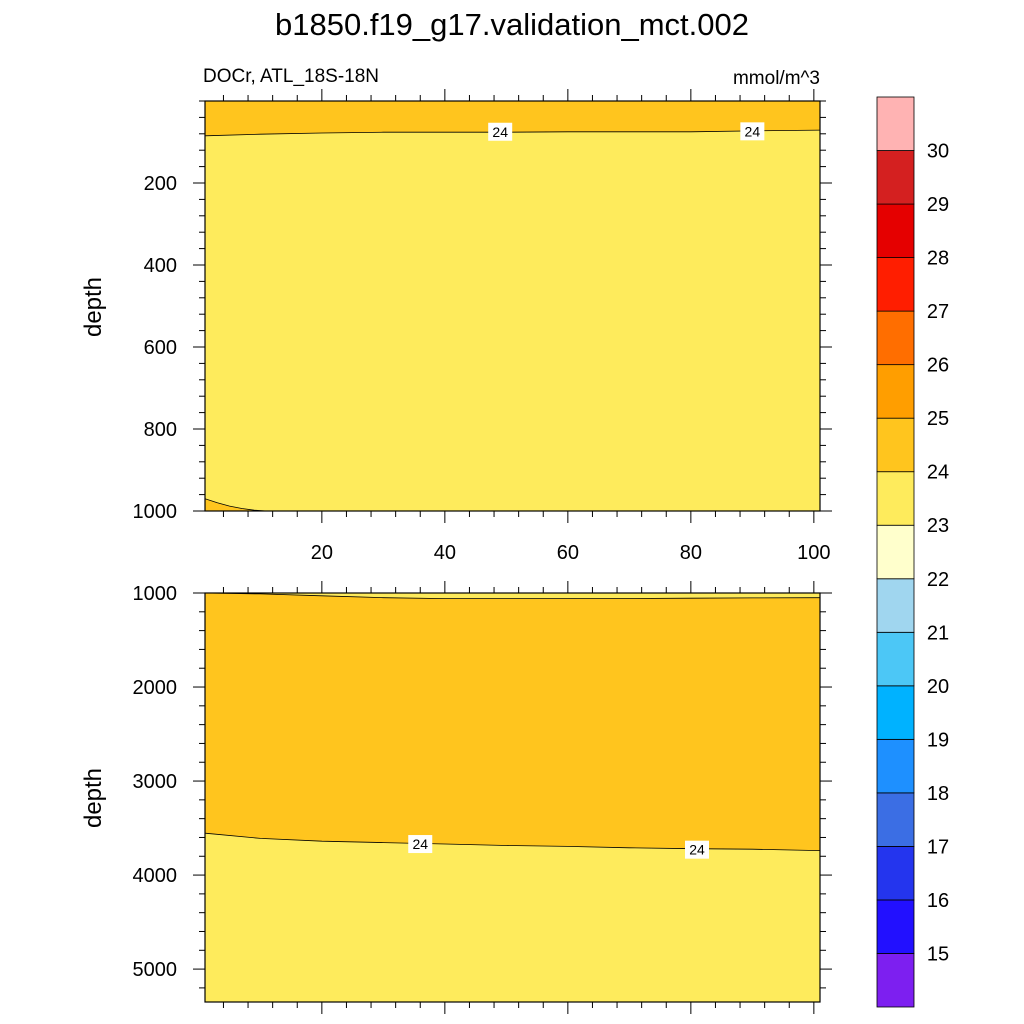  Describe the element at coordinates (160, 348) in the screenshot. I see `upper-ytick-label: 600` at that location.